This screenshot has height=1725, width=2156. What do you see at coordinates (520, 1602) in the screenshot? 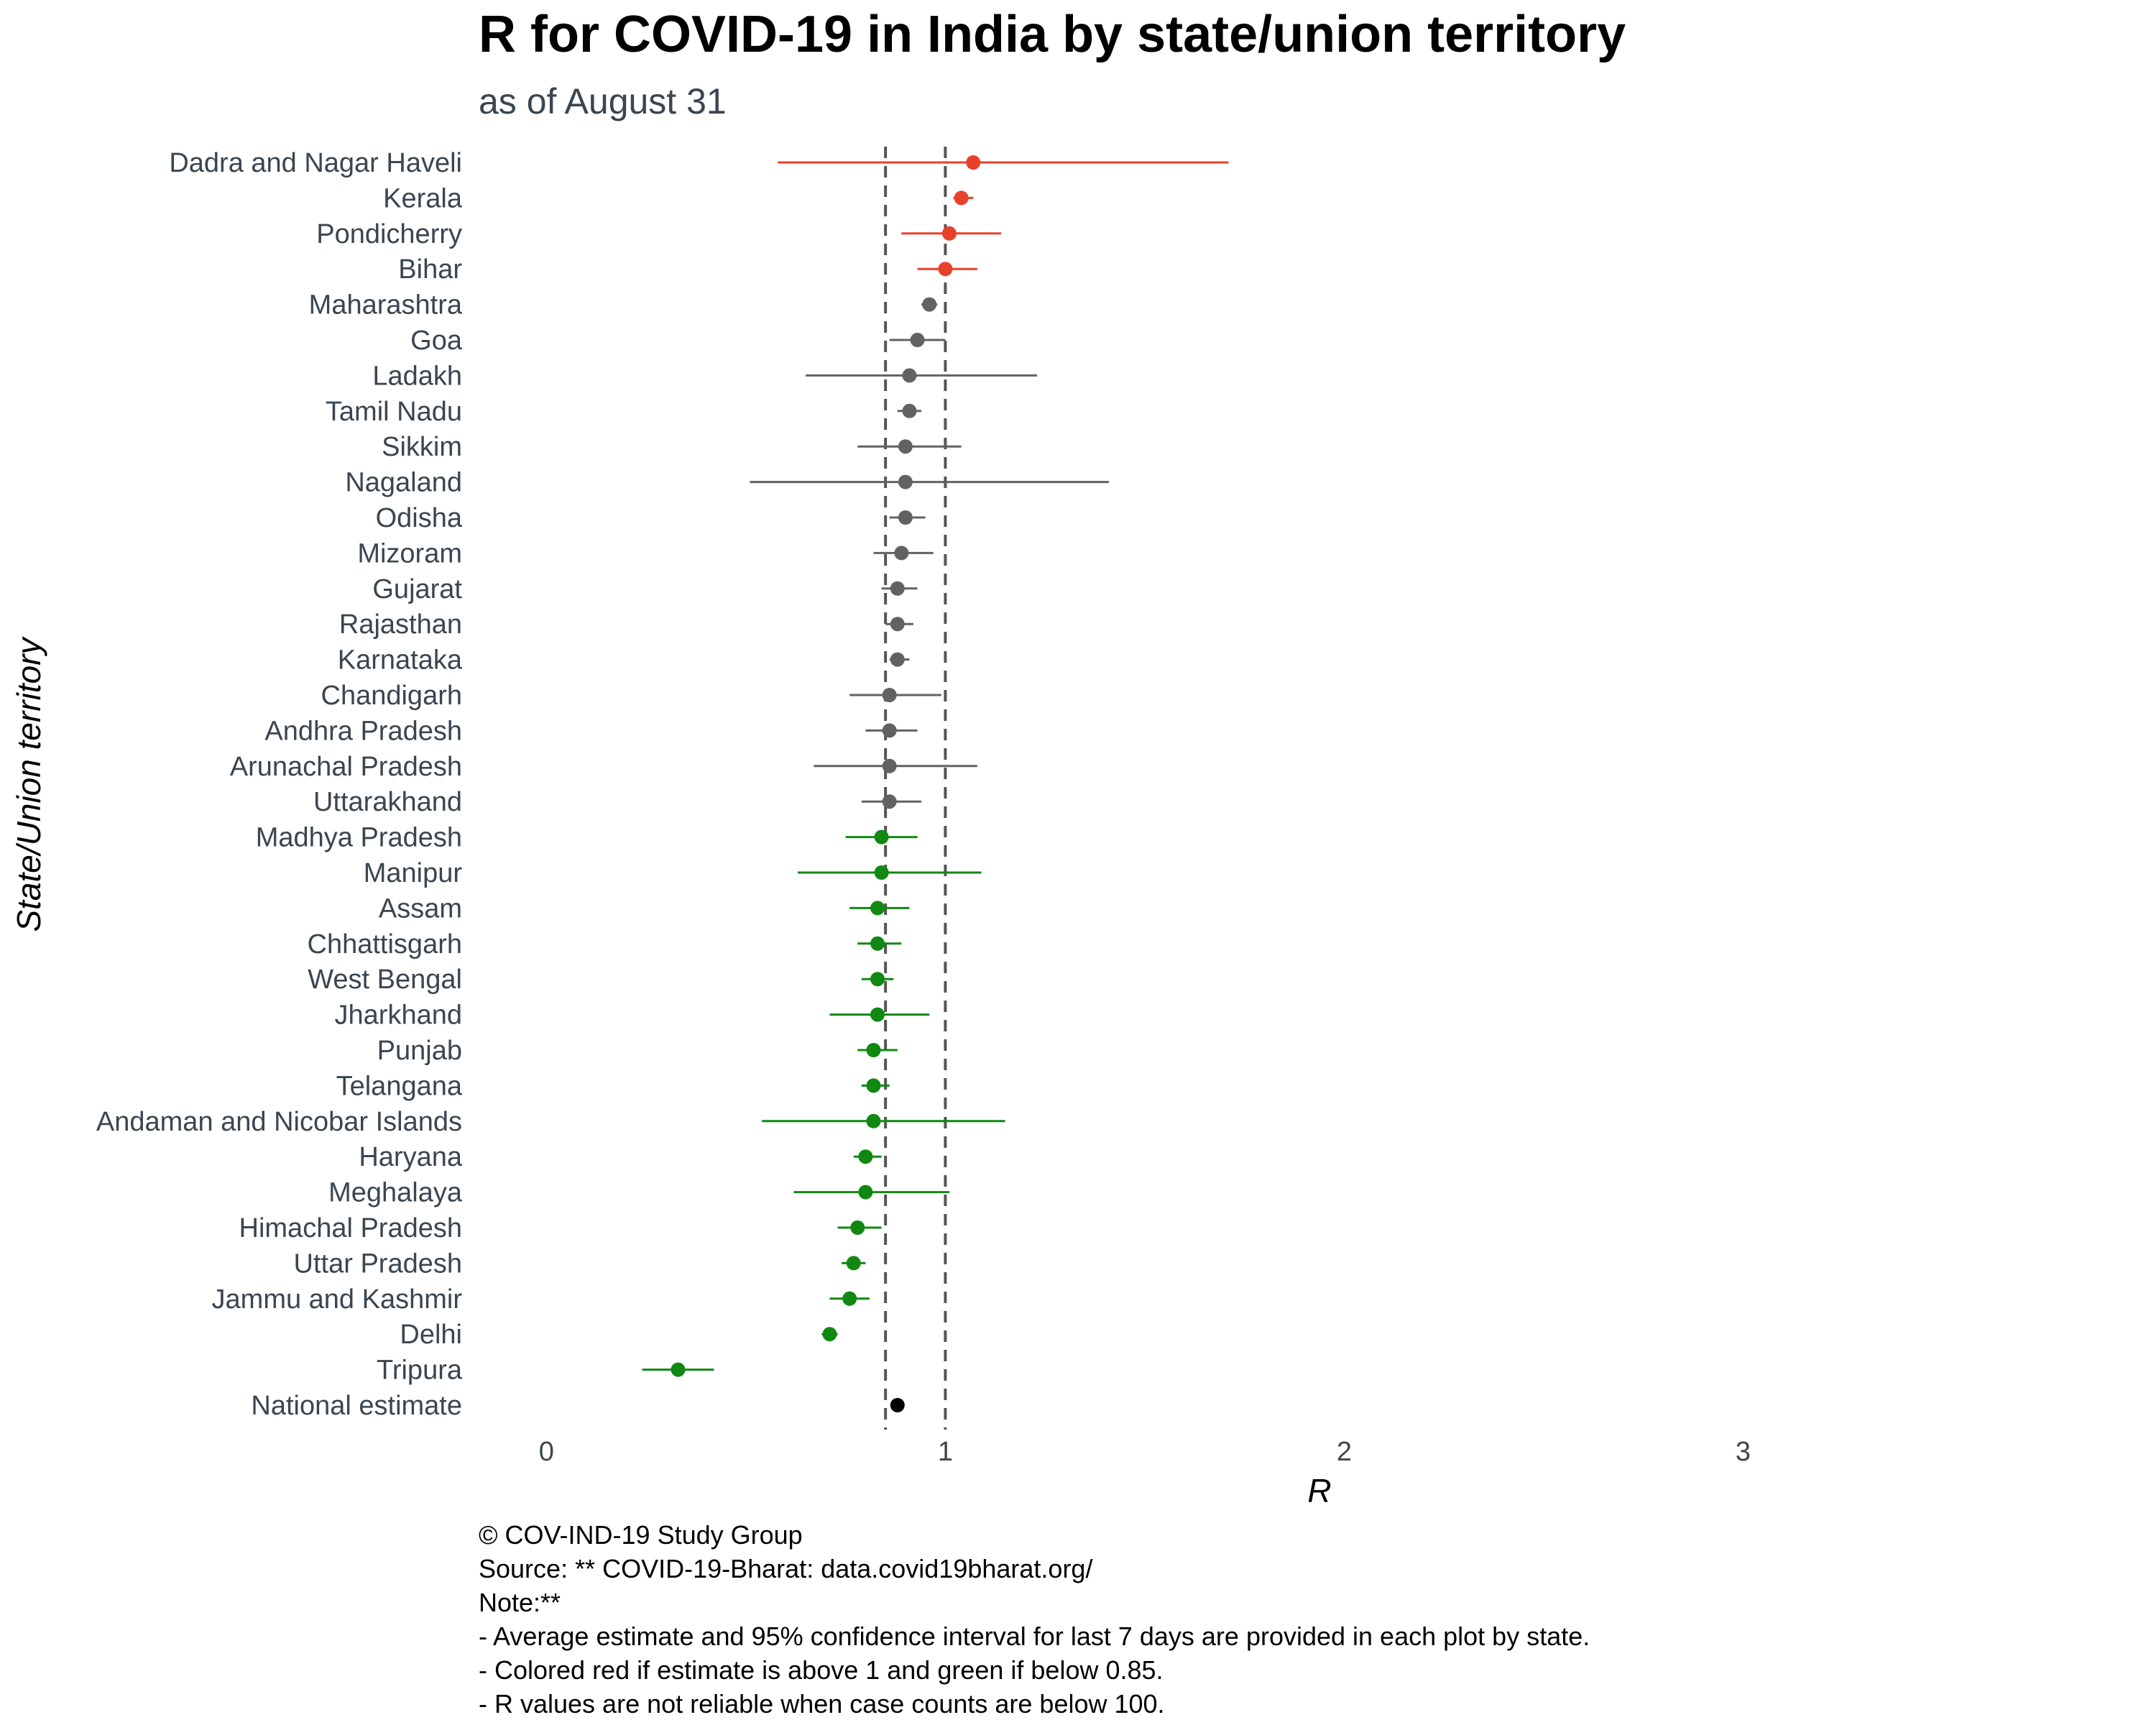
I see `caption-line: Note:**` at bounding box center [520, 1602].